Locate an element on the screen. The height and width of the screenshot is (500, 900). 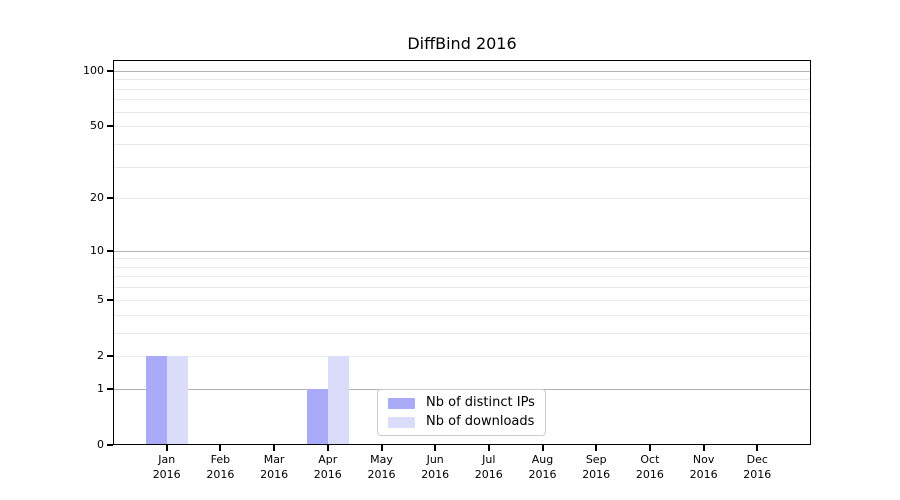
legend: Nb of distinct IPs Nb of downloads is located at coordinates (461, 412).